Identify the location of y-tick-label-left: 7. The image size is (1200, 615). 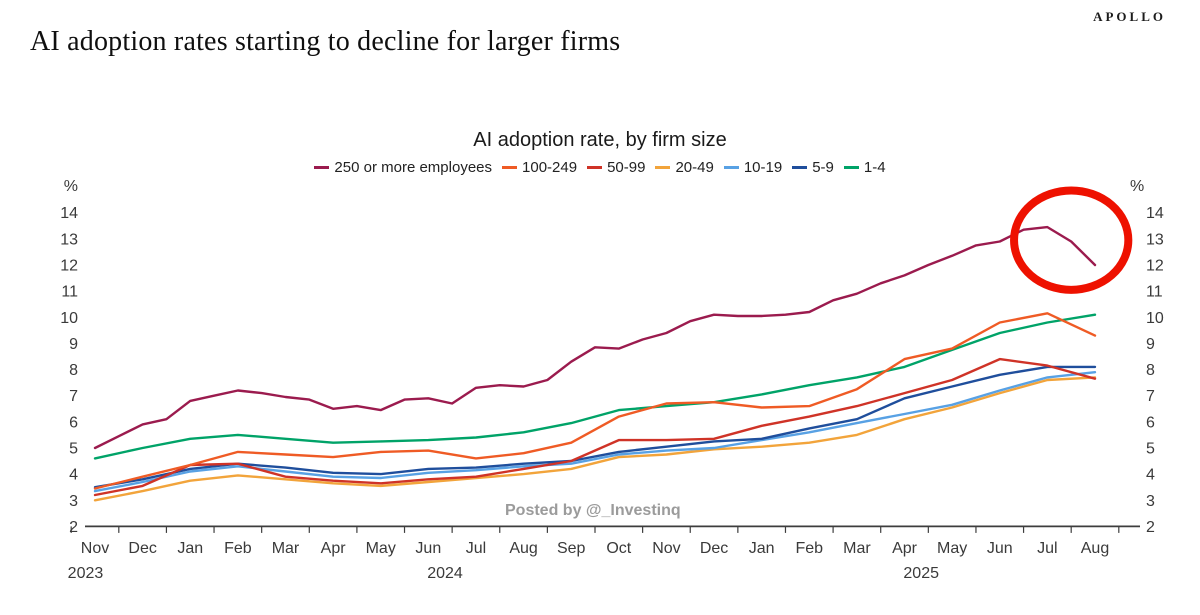
(73, 396).